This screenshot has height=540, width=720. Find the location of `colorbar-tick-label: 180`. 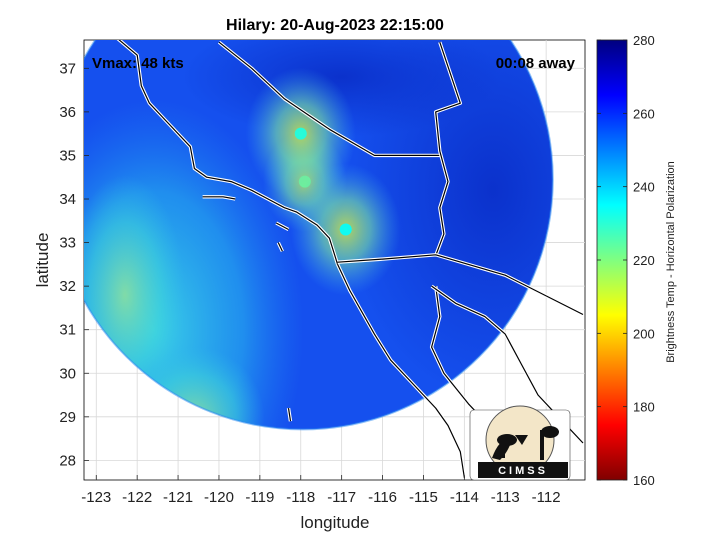

colorbar-tick-label: 180 is located at coordinates (644, 407).